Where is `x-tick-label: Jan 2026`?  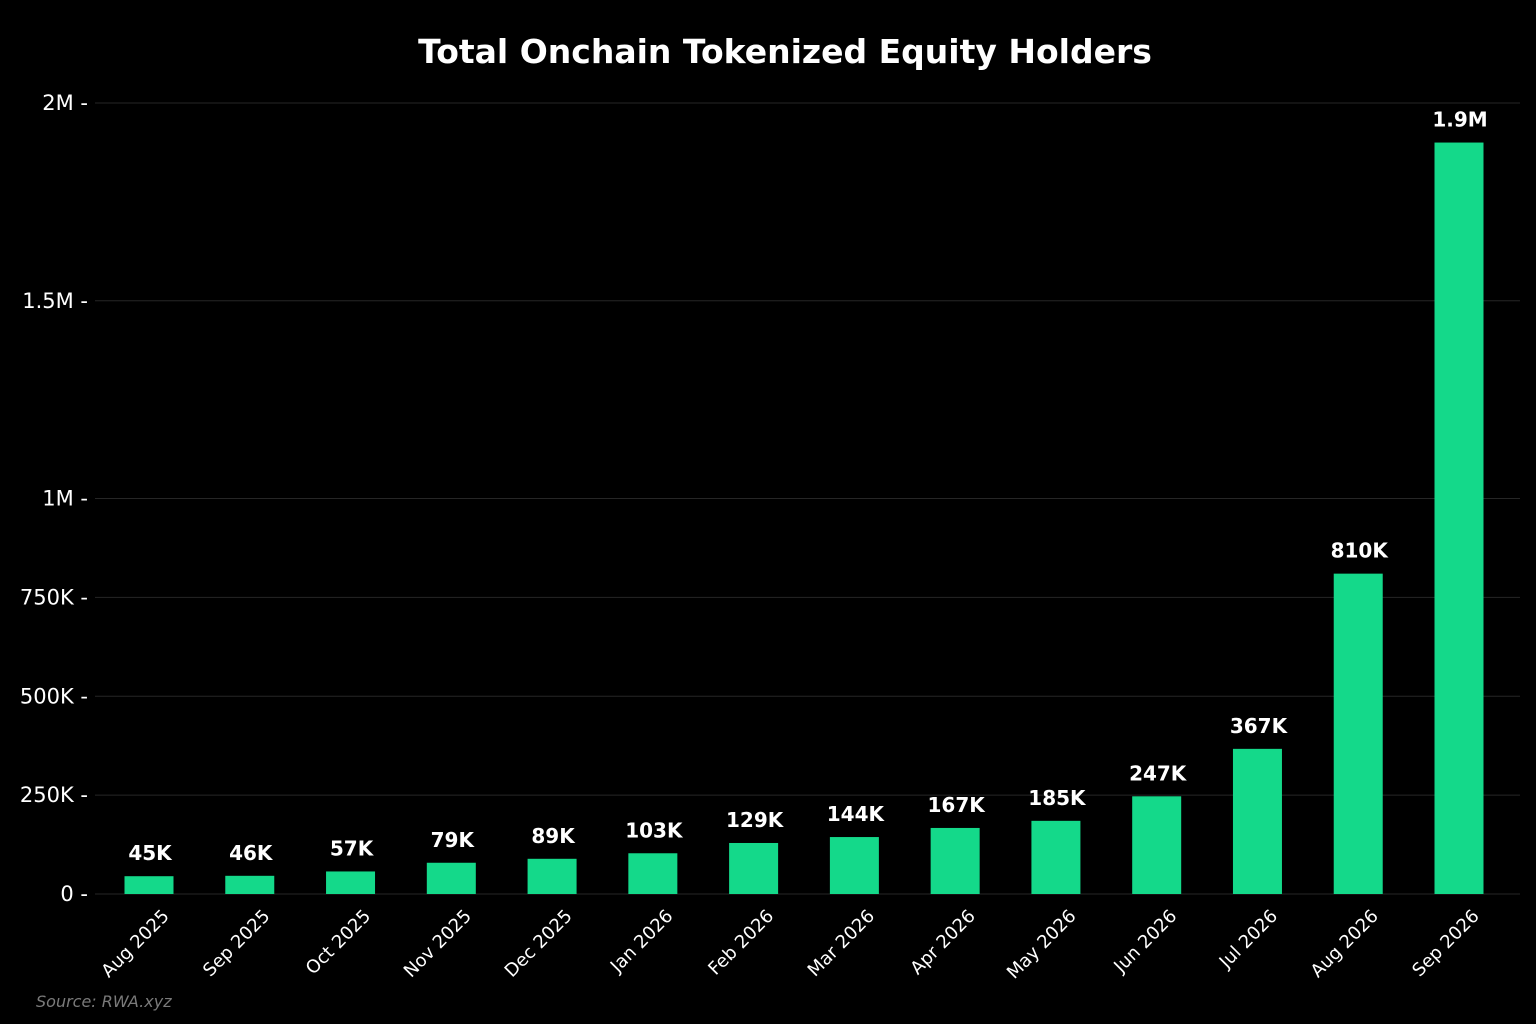 x-tick-label: Jan 2026 is located at coordinates (642, 942).